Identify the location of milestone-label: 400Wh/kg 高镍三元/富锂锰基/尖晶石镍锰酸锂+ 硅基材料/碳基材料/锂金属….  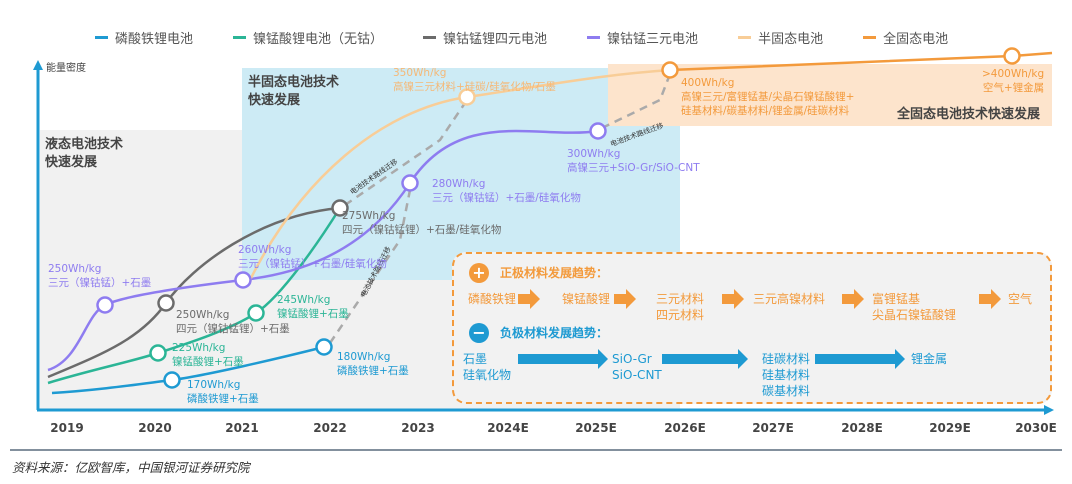
(767, 97).